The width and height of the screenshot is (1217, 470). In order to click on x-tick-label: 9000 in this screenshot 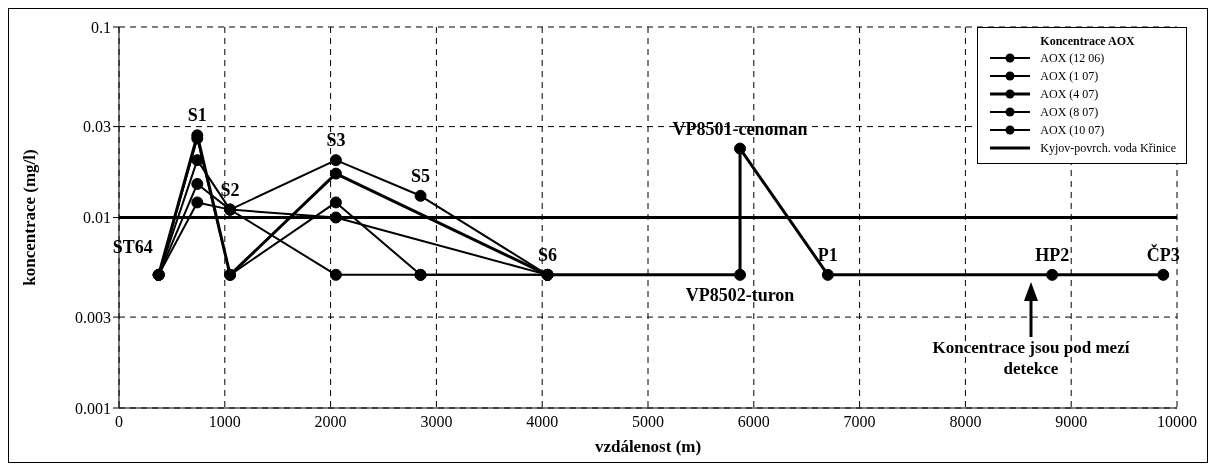, I will do `click(1071, 422)`.